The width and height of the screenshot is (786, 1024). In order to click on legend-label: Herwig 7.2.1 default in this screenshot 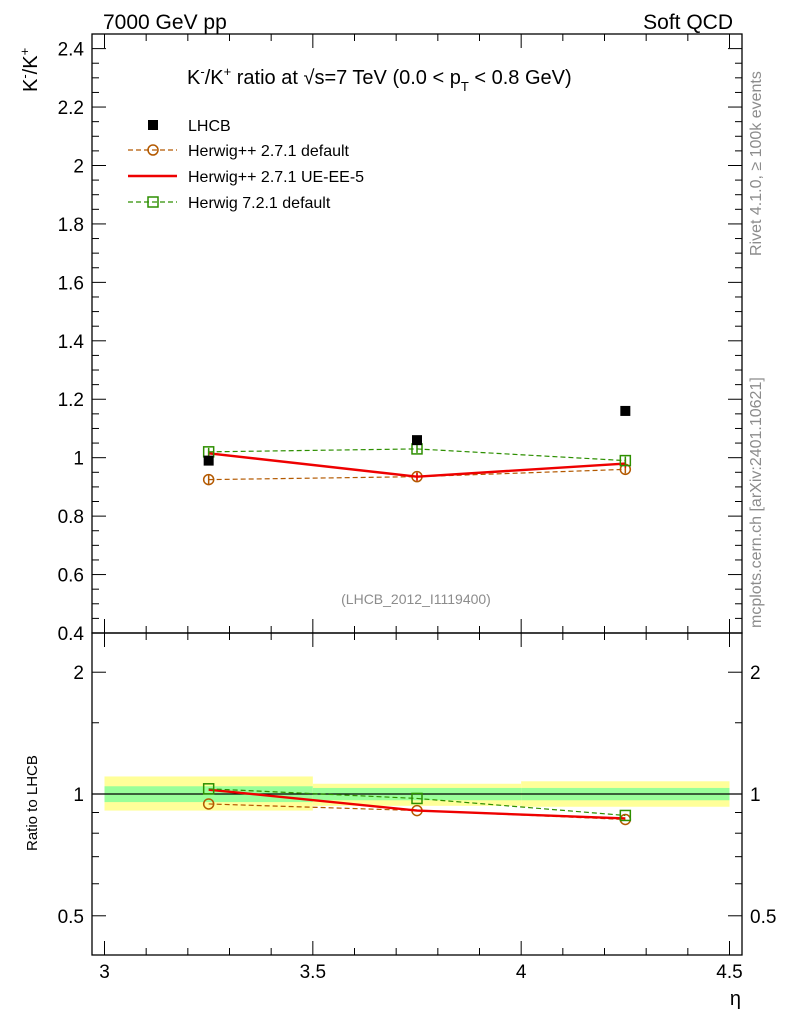, I will do `click(259, 203)`.